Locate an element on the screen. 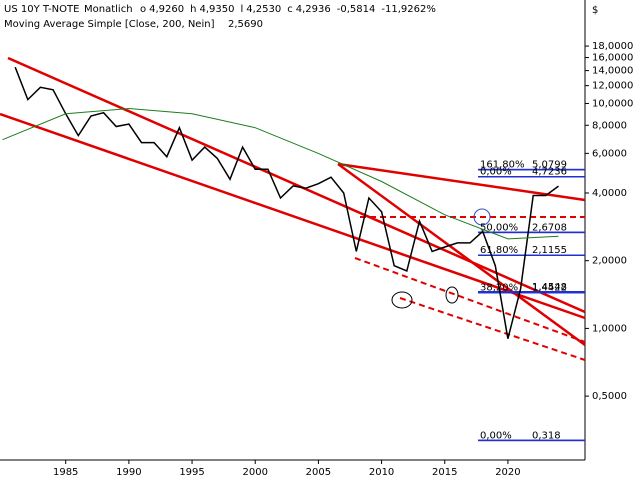 The width and height of the screenshot is (640, 480). level-label: 161,80% is located at coordinates (502, 165).